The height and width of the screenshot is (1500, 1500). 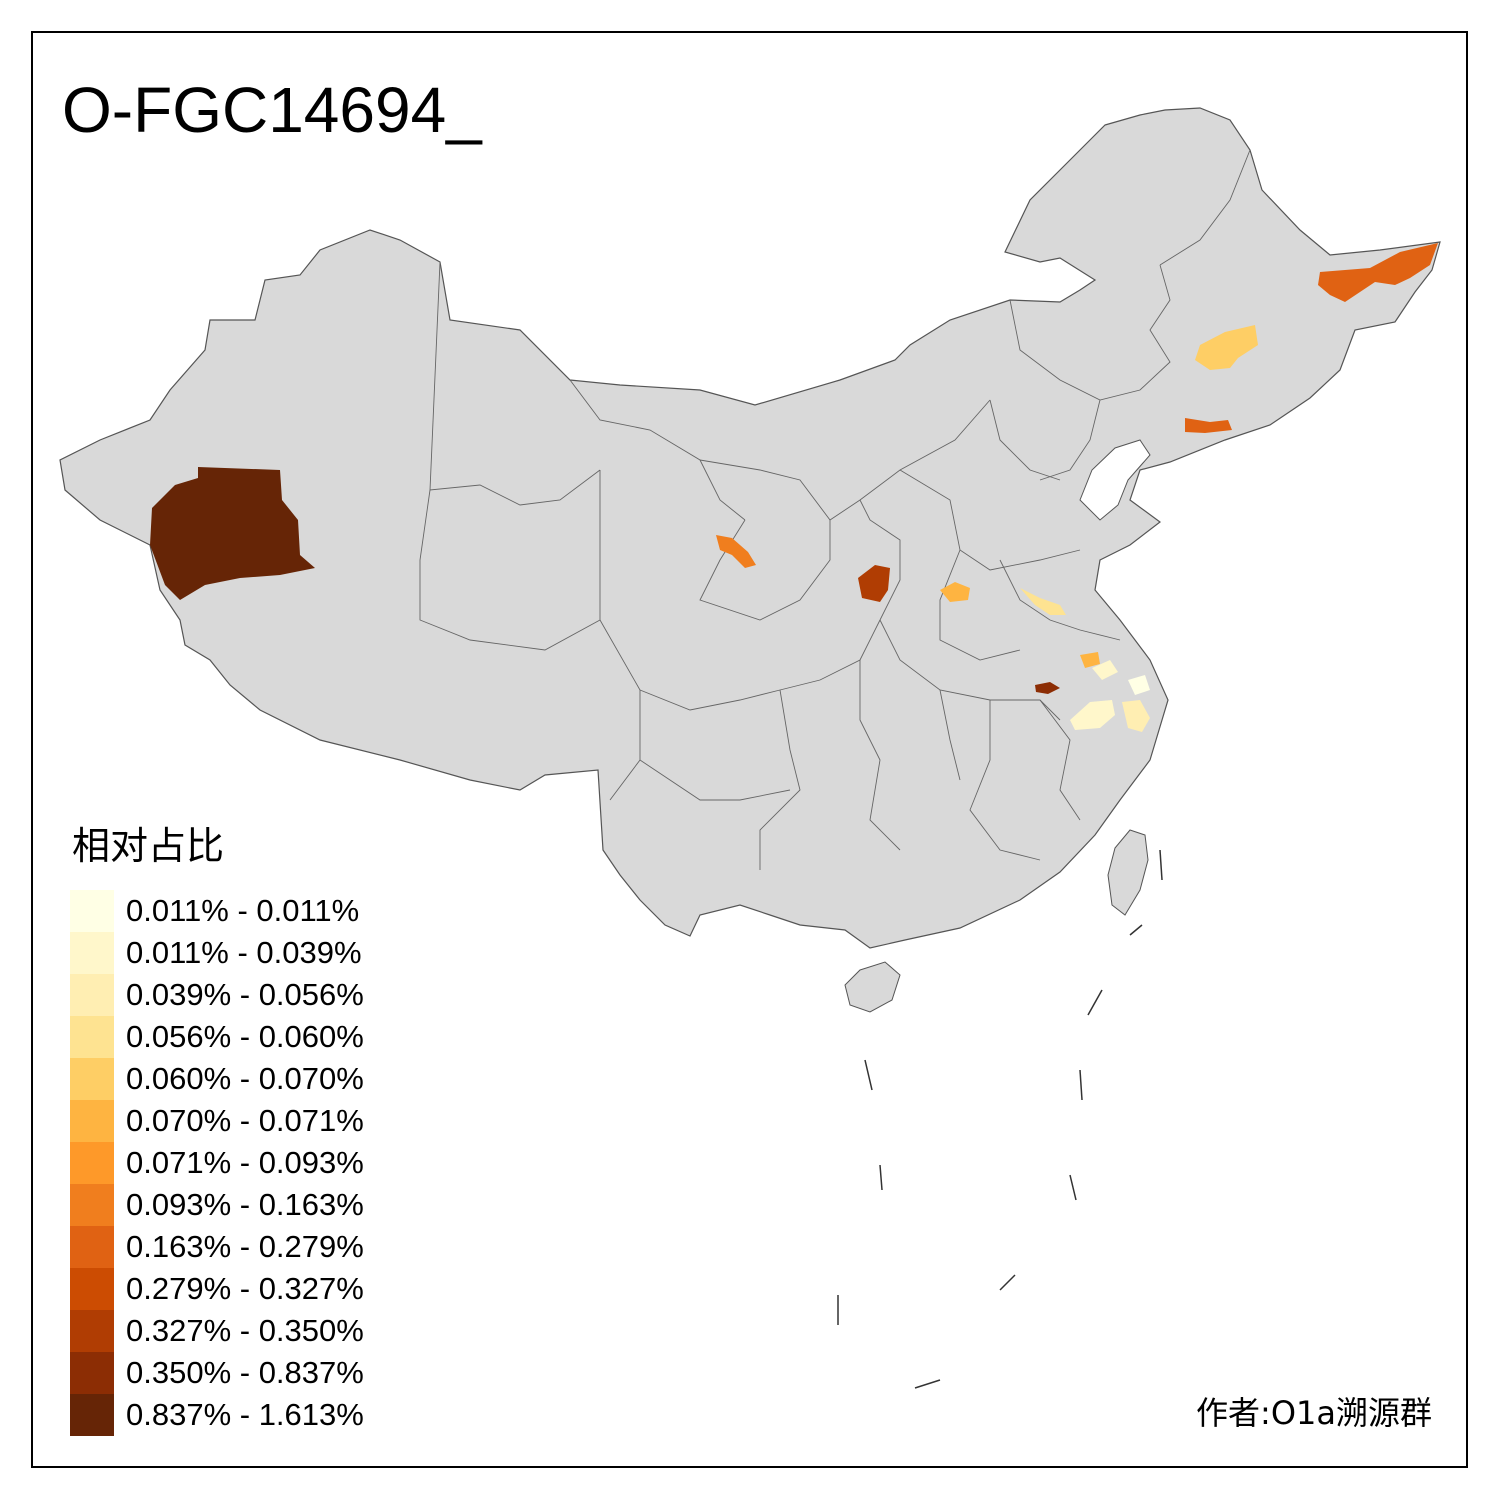 I want to click on south-sea-dashes, so click(x=1000, y=1119).